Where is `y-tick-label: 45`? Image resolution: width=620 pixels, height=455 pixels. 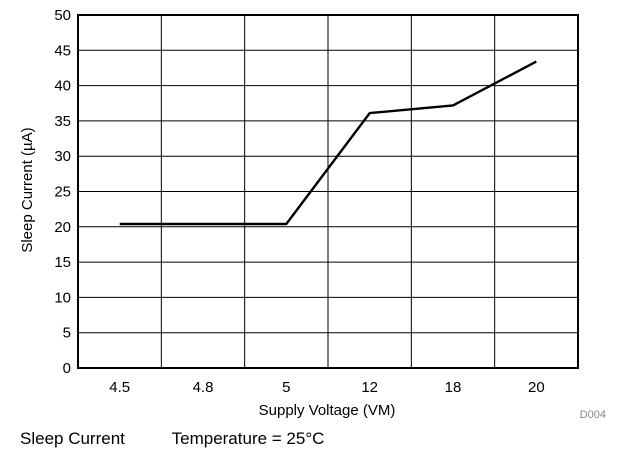 y-tick-label: 45 is located at coordinates (62, 50).